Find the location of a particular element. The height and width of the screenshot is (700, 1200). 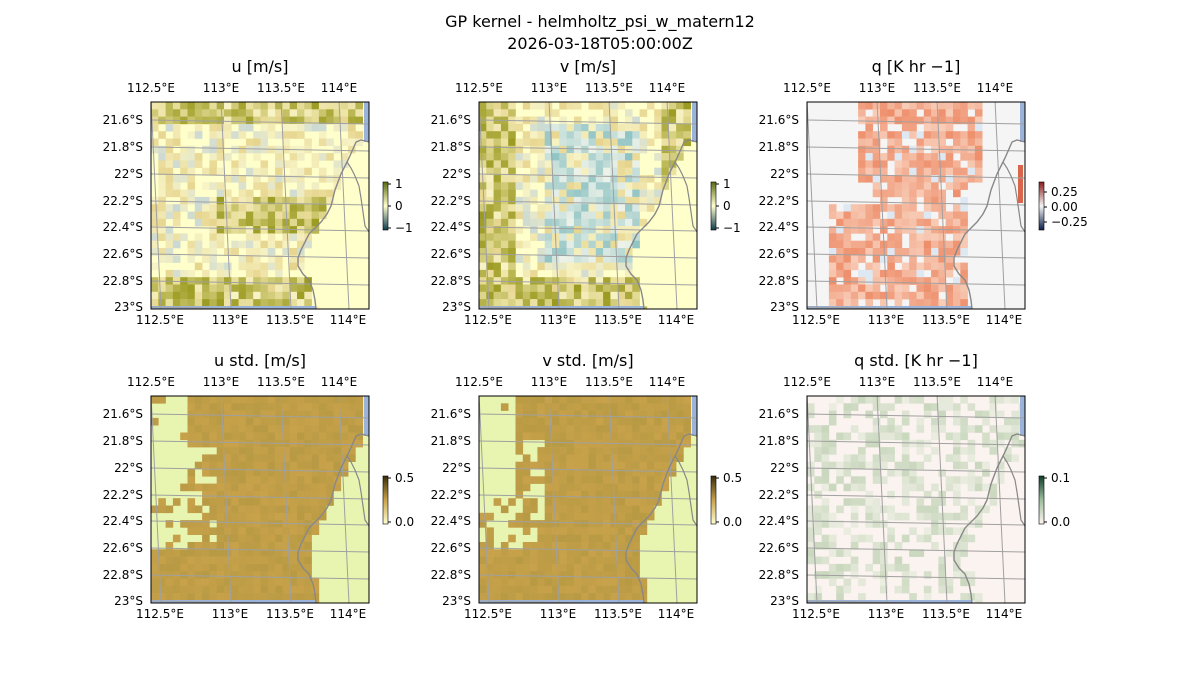

colorbar-tick-label: 0.25 is located at coordinates (1064, 192).